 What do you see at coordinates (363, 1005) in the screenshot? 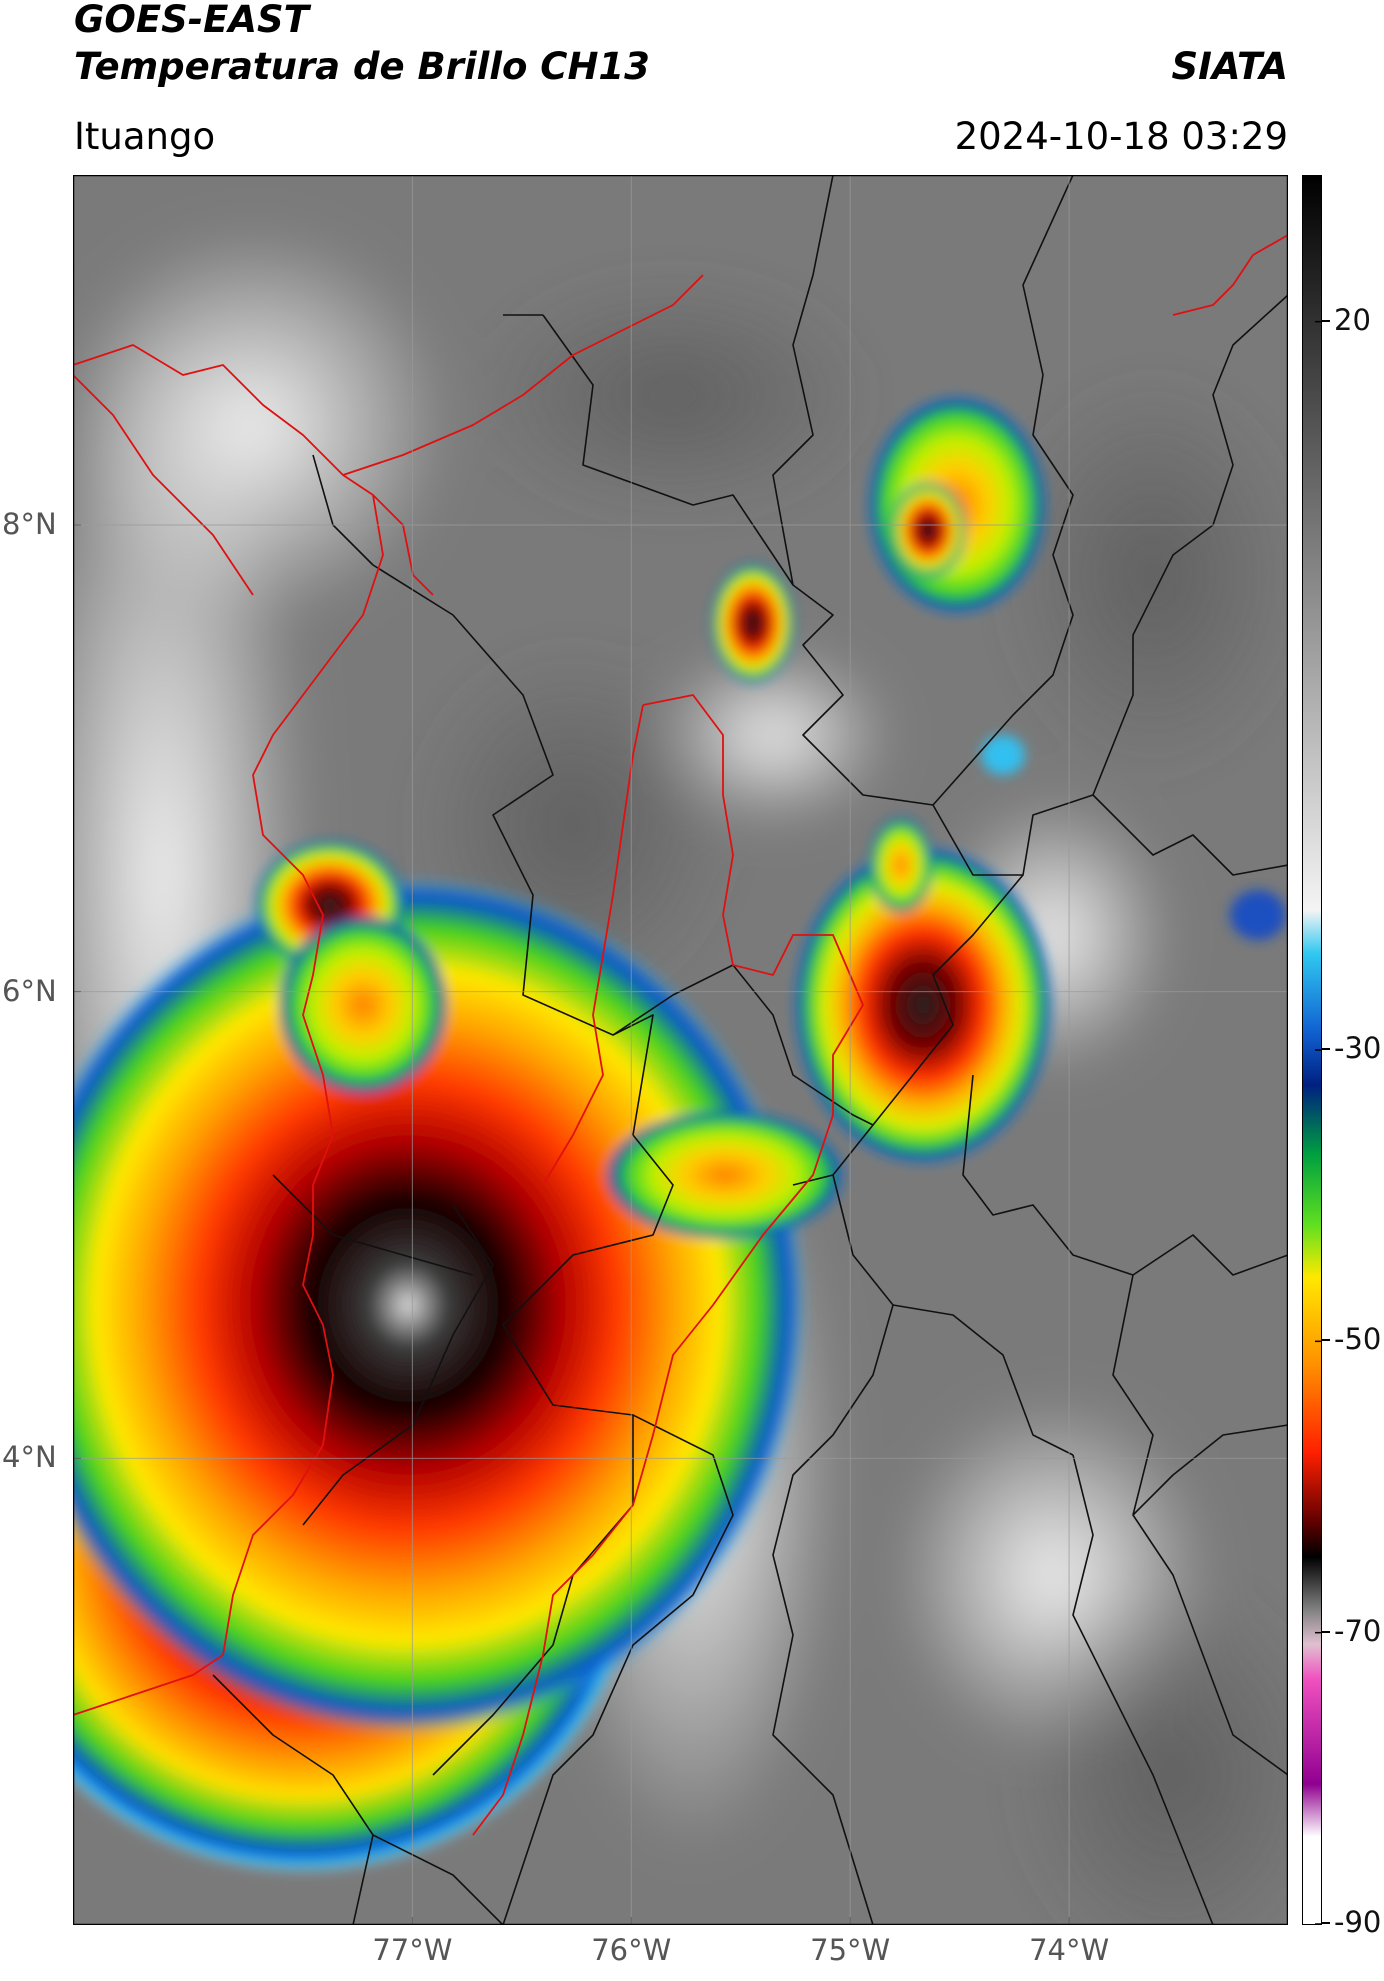
I see `storm-cell-northwest-tail` at bounding box center [363, 1005].